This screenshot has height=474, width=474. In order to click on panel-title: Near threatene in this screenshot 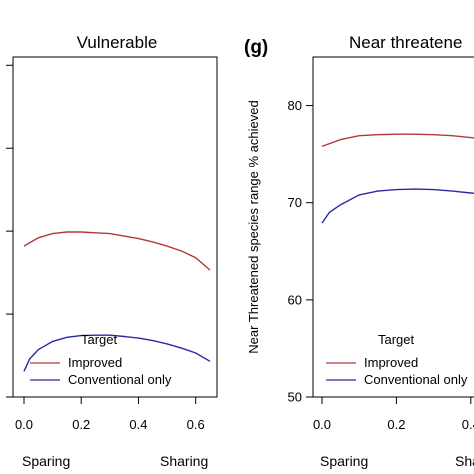, I will do `click(405, 42)`.